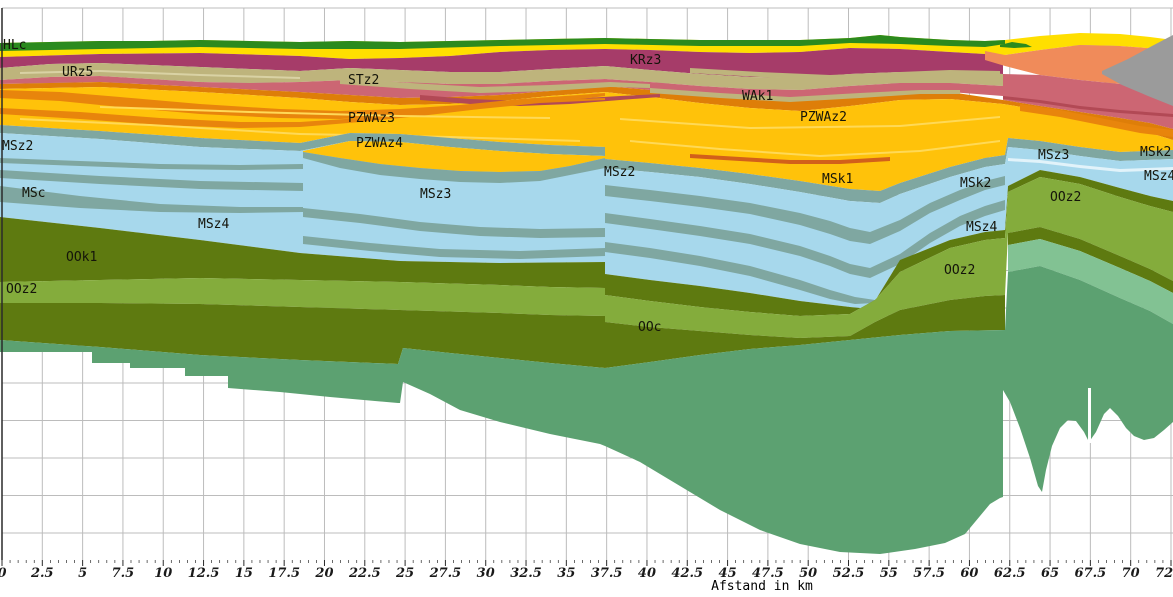 The width and height of the screenshot is (1173, 597). What do you see at coordinates (1088, 106) in the screenshot?
I see `layer-dark-rose-streak-east` at bounding box center [1088, 106].